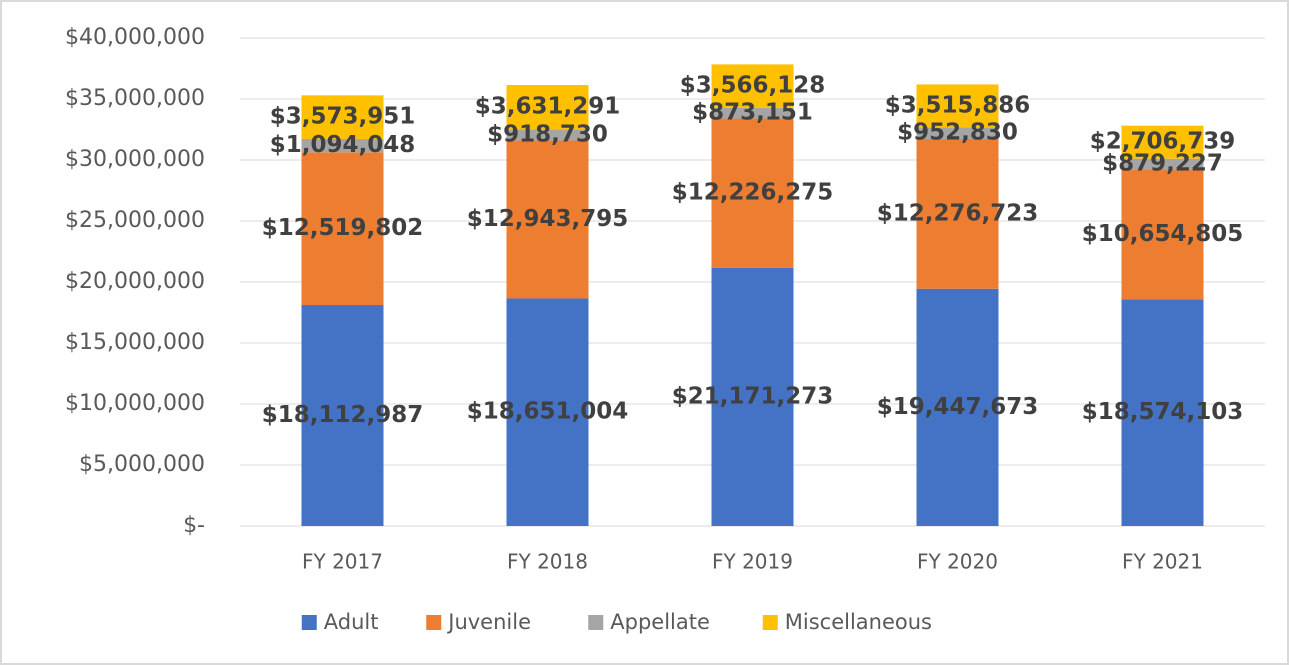 The height and width of the screenshot is (665, 1289). Describe the element at coordinates (752, 562) in the screenshot. I see `x-tick-label: FY 2019` at that location.